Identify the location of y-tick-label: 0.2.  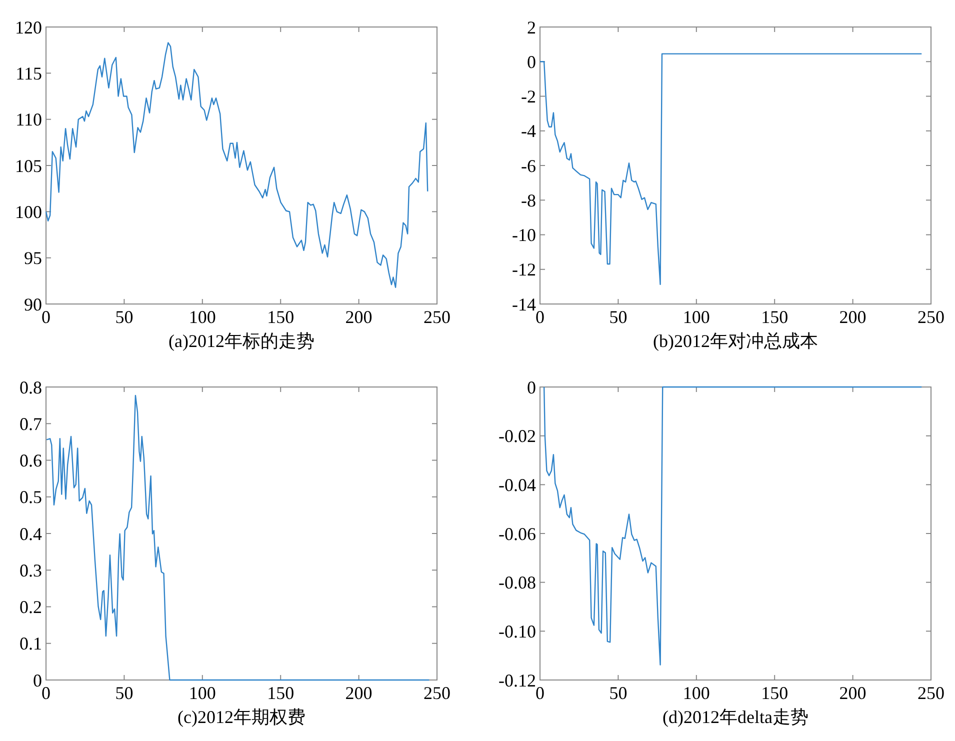
(31, 607).